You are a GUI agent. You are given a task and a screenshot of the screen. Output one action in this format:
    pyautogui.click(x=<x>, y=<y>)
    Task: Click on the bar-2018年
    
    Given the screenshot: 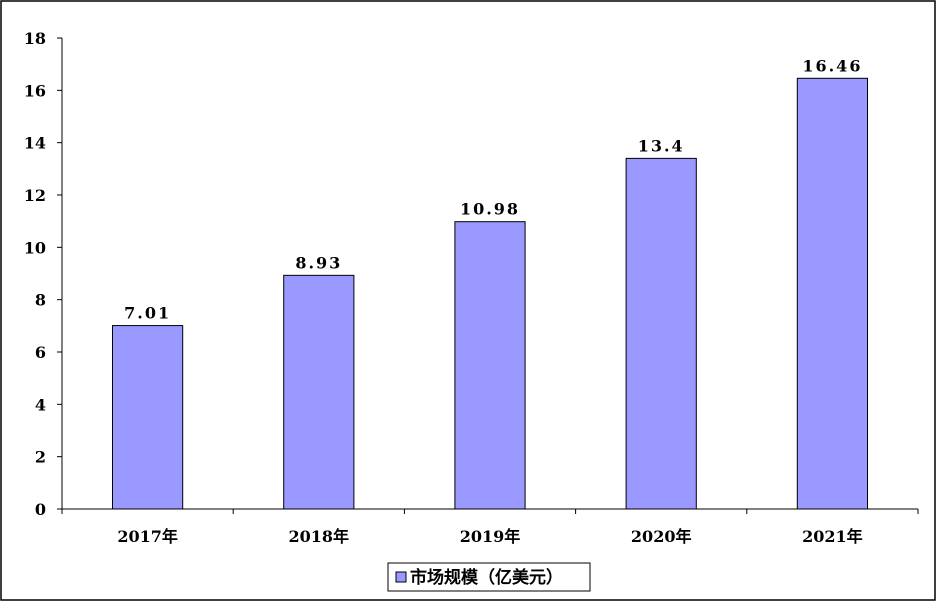 What is the action you would take?
    pyautogui.click(x=319, y=392)
    